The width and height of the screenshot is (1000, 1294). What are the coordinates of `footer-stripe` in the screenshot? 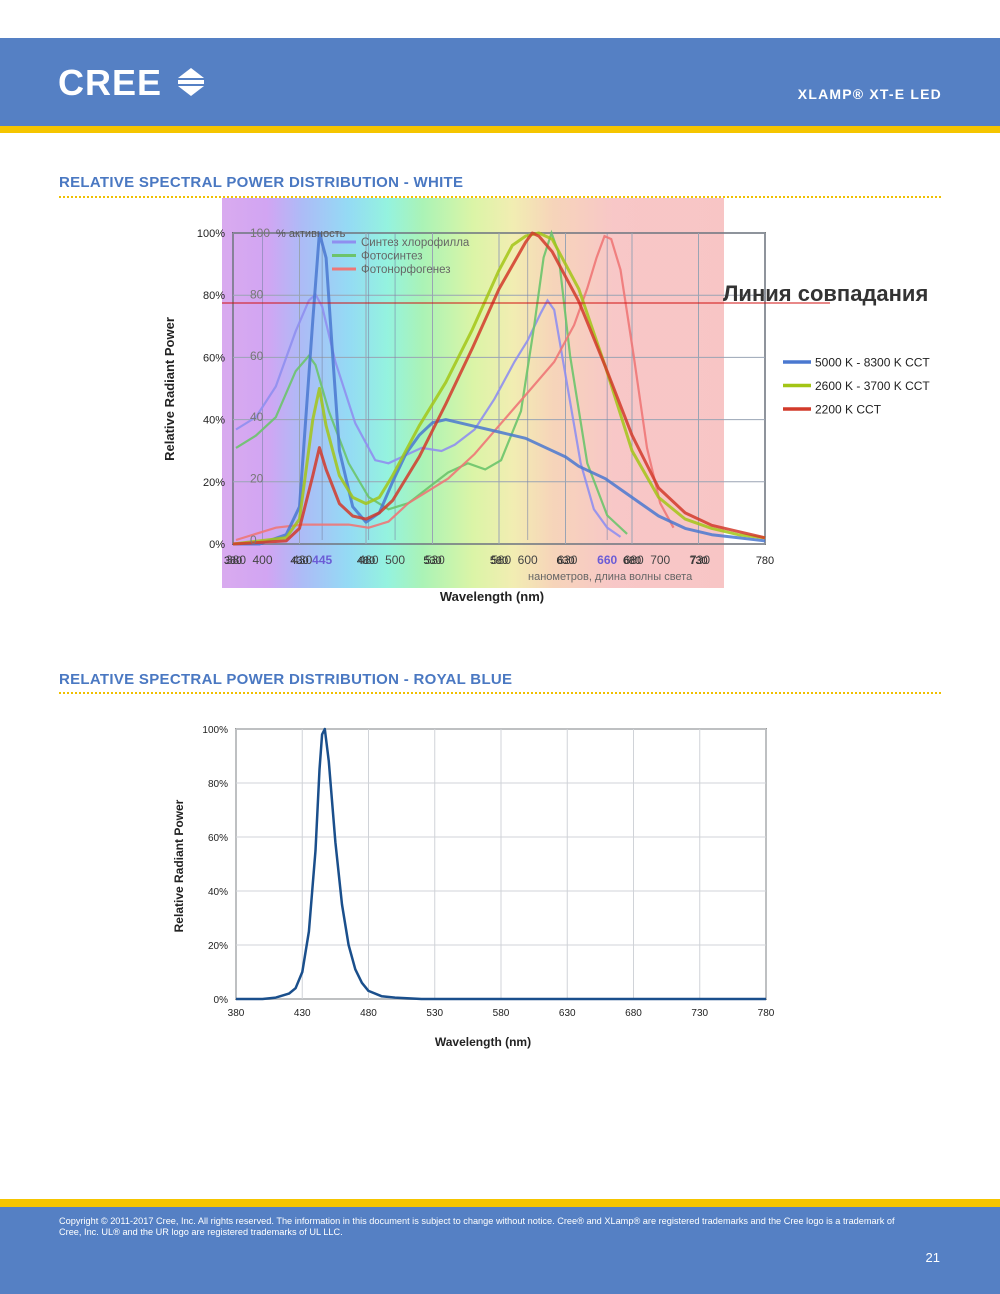 It's located at (500, 1203).